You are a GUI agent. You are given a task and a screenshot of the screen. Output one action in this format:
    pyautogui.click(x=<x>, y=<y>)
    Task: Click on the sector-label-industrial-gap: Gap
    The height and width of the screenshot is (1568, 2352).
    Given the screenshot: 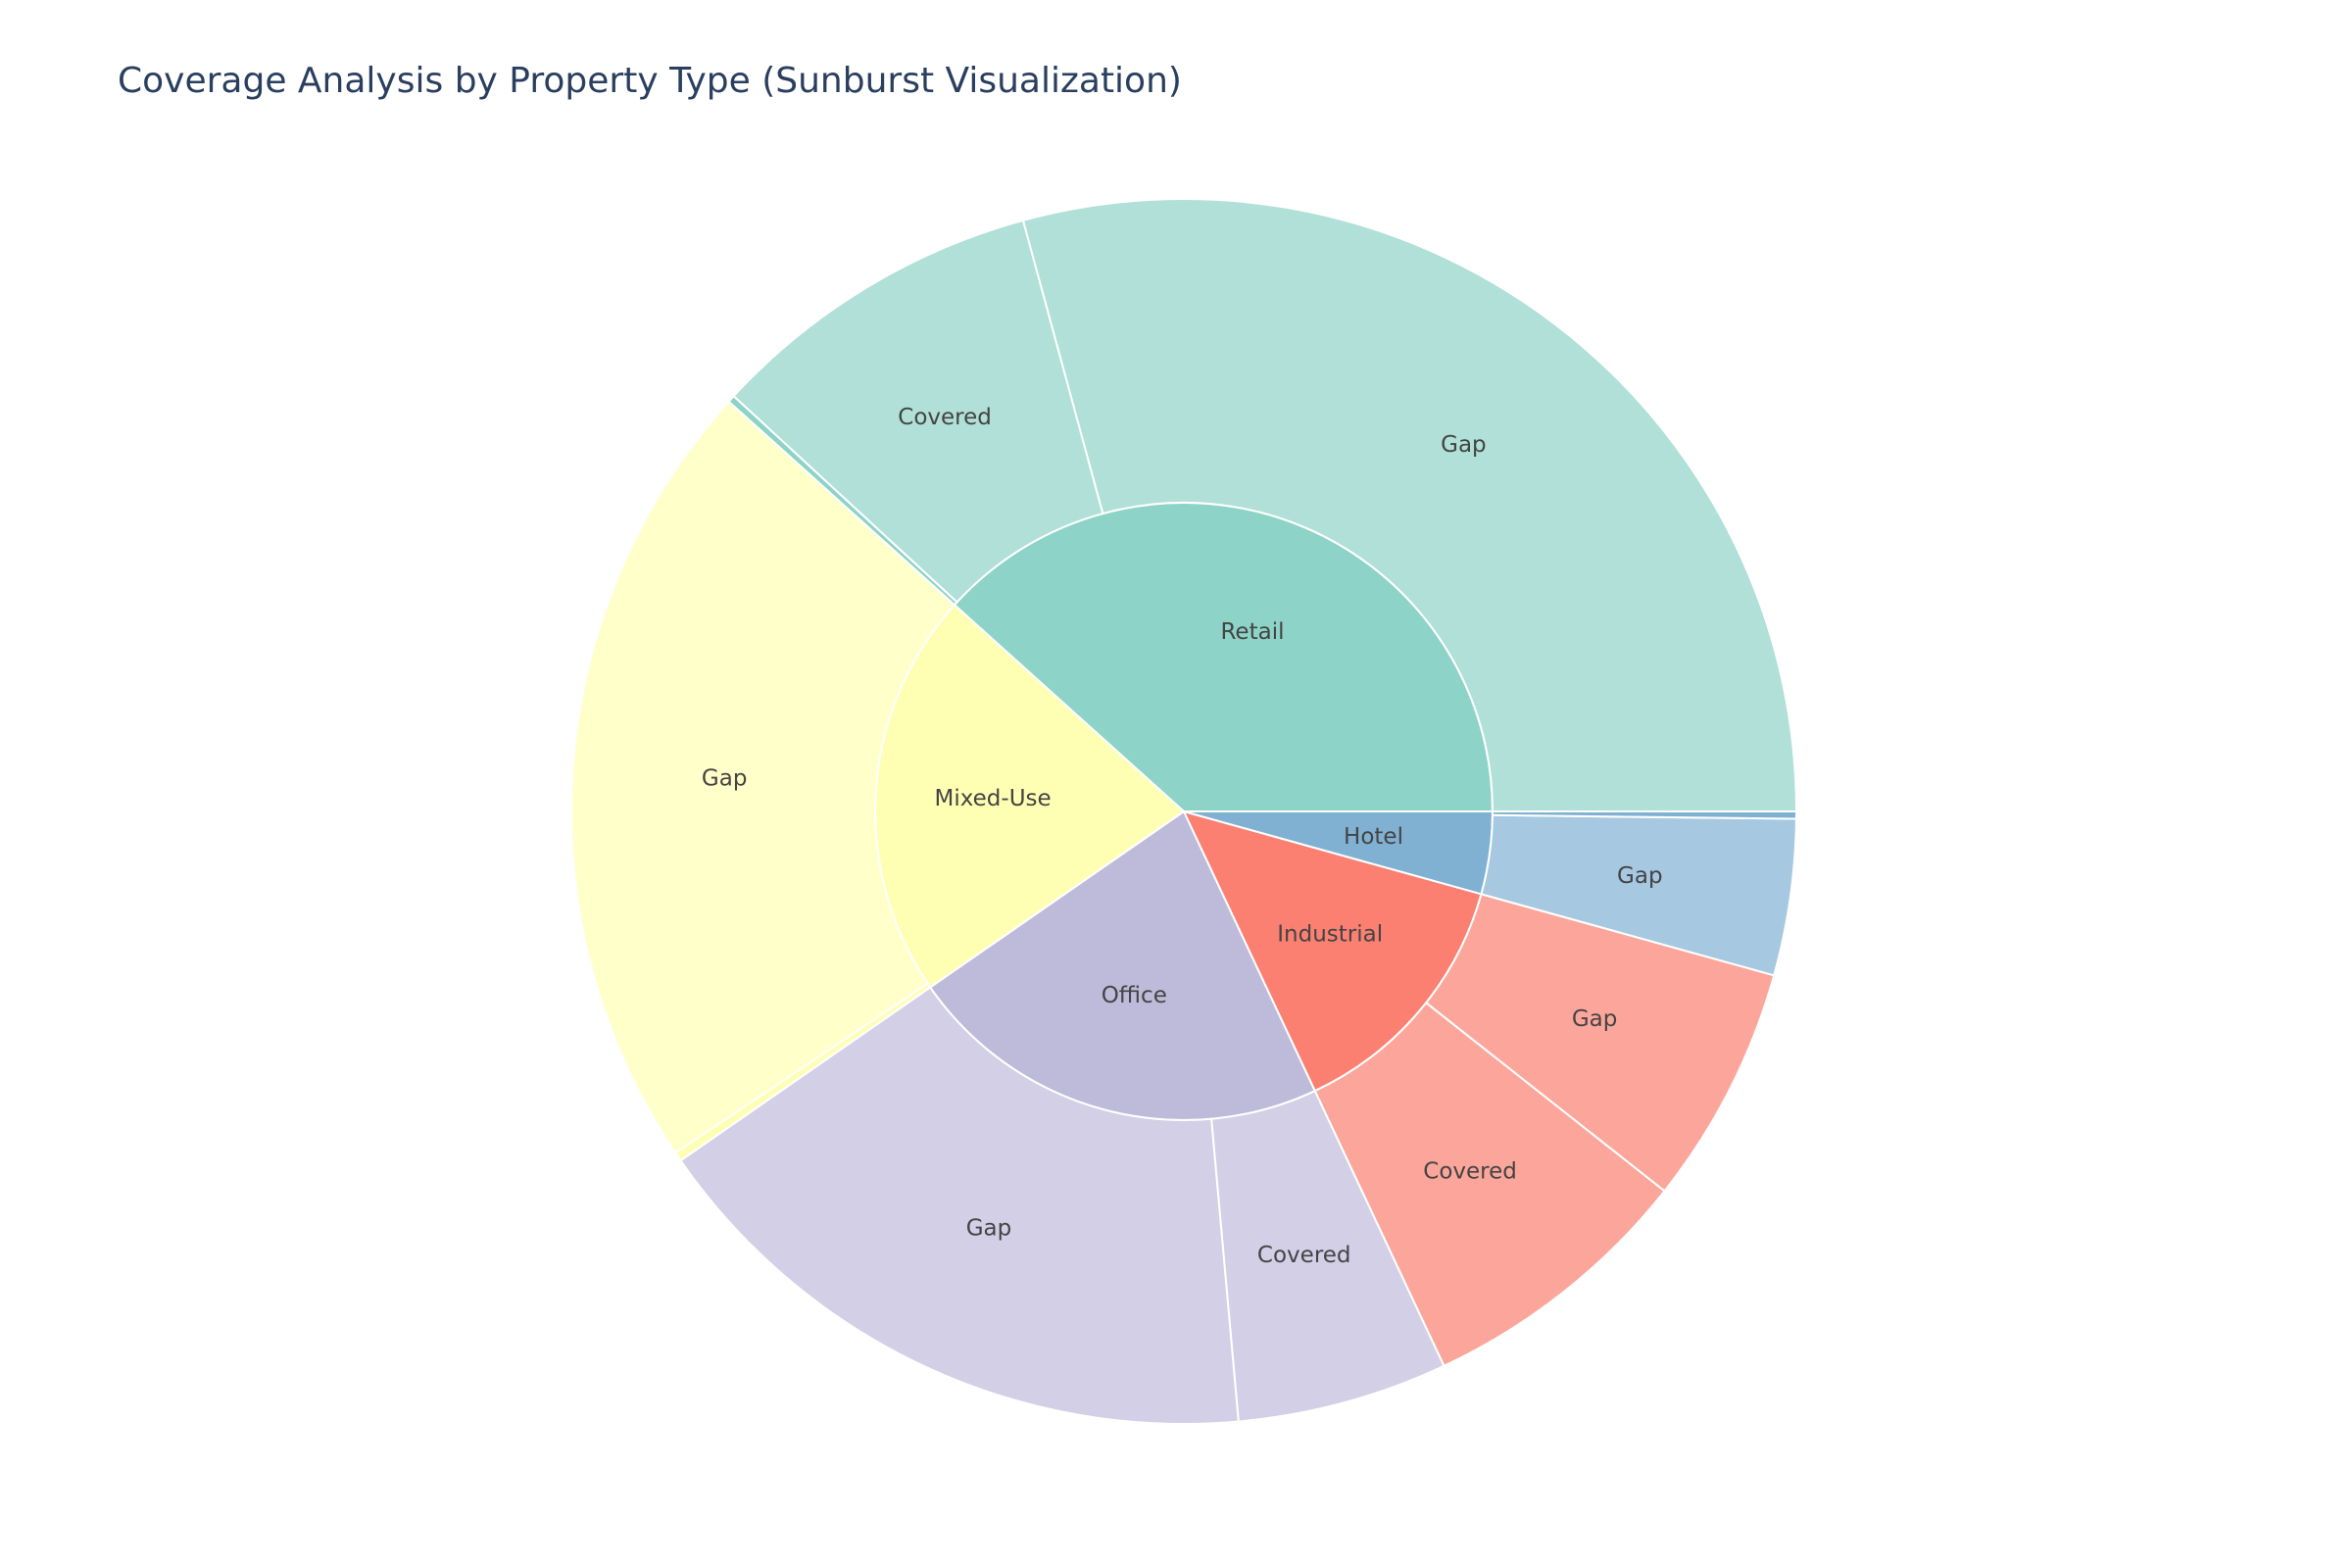 What is the action you would take?
    pyautogui.click(x=1595, y=1019)
    